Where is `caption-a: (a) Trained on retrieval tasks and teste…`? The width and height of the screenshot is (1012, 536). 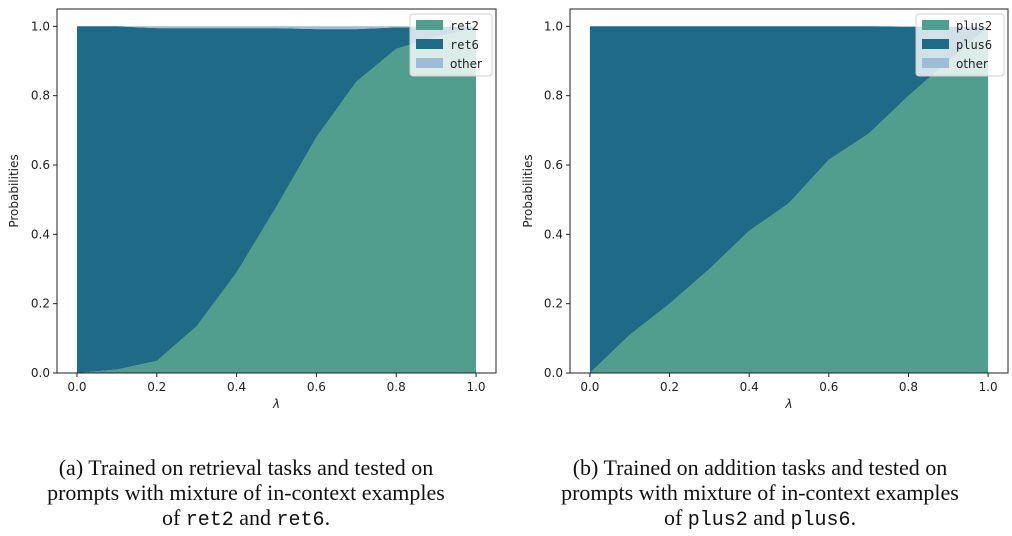
caption-a: (a) Trained on retrieval tasks and teste… is located at coordinates (246, 494).